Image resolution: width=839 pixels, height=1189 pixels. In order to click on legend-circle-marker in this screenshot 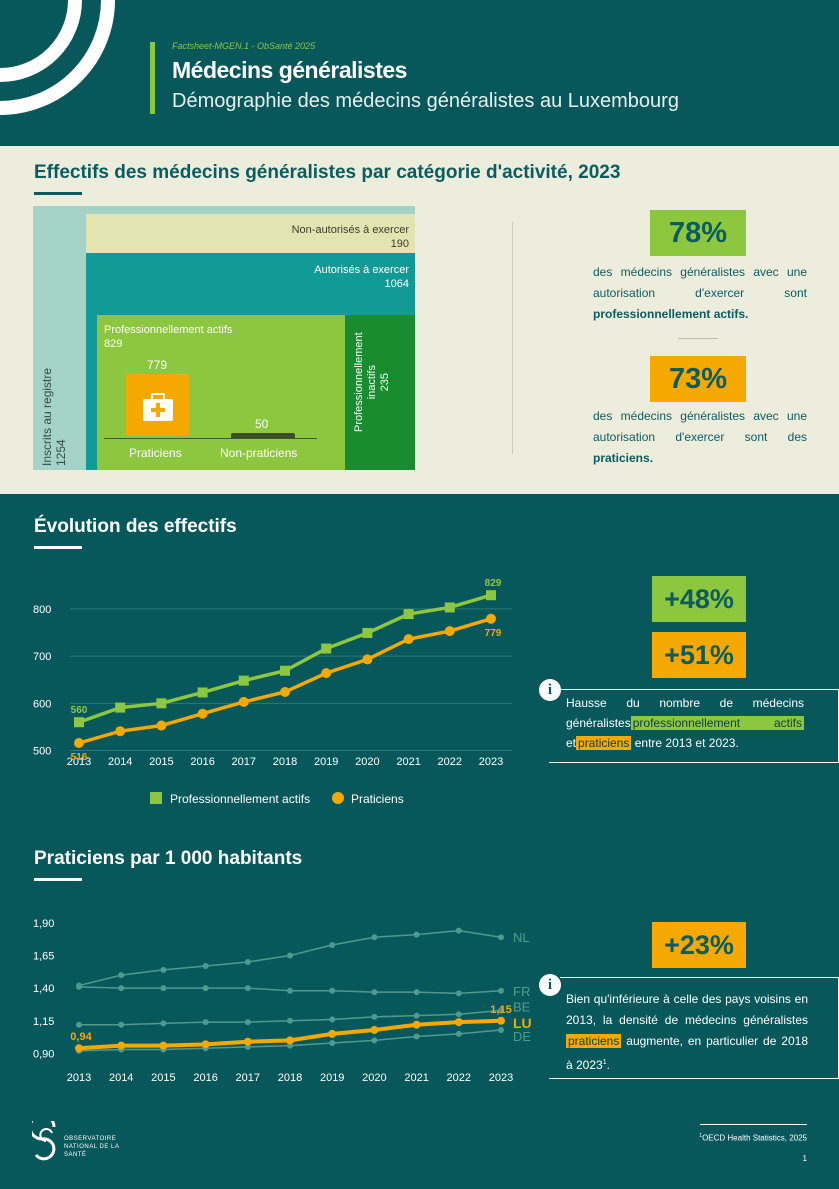, I will do `click(338, 798)`.